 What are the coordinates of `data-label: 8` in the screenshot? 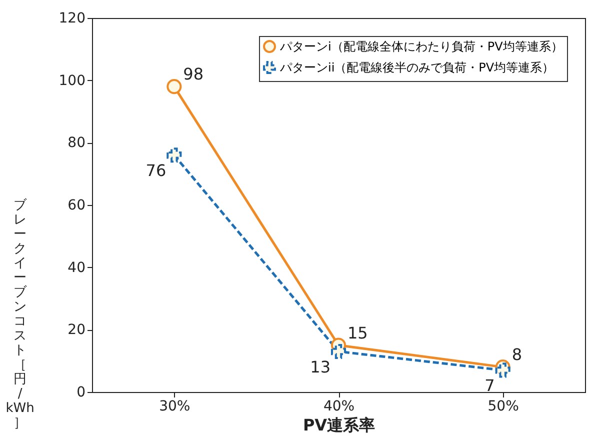 It's located at (517, 354).